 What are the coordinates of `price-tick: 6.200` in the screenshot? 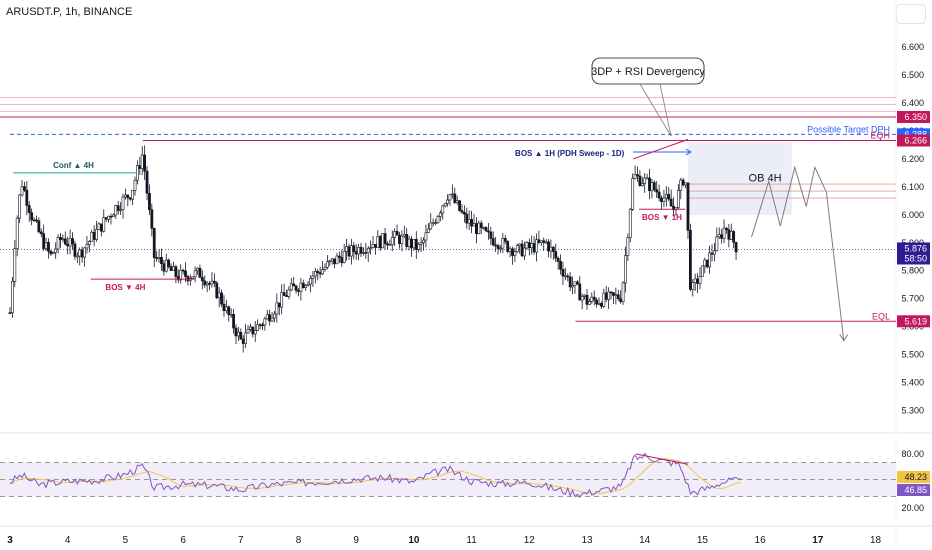 It's located at (912, 159).